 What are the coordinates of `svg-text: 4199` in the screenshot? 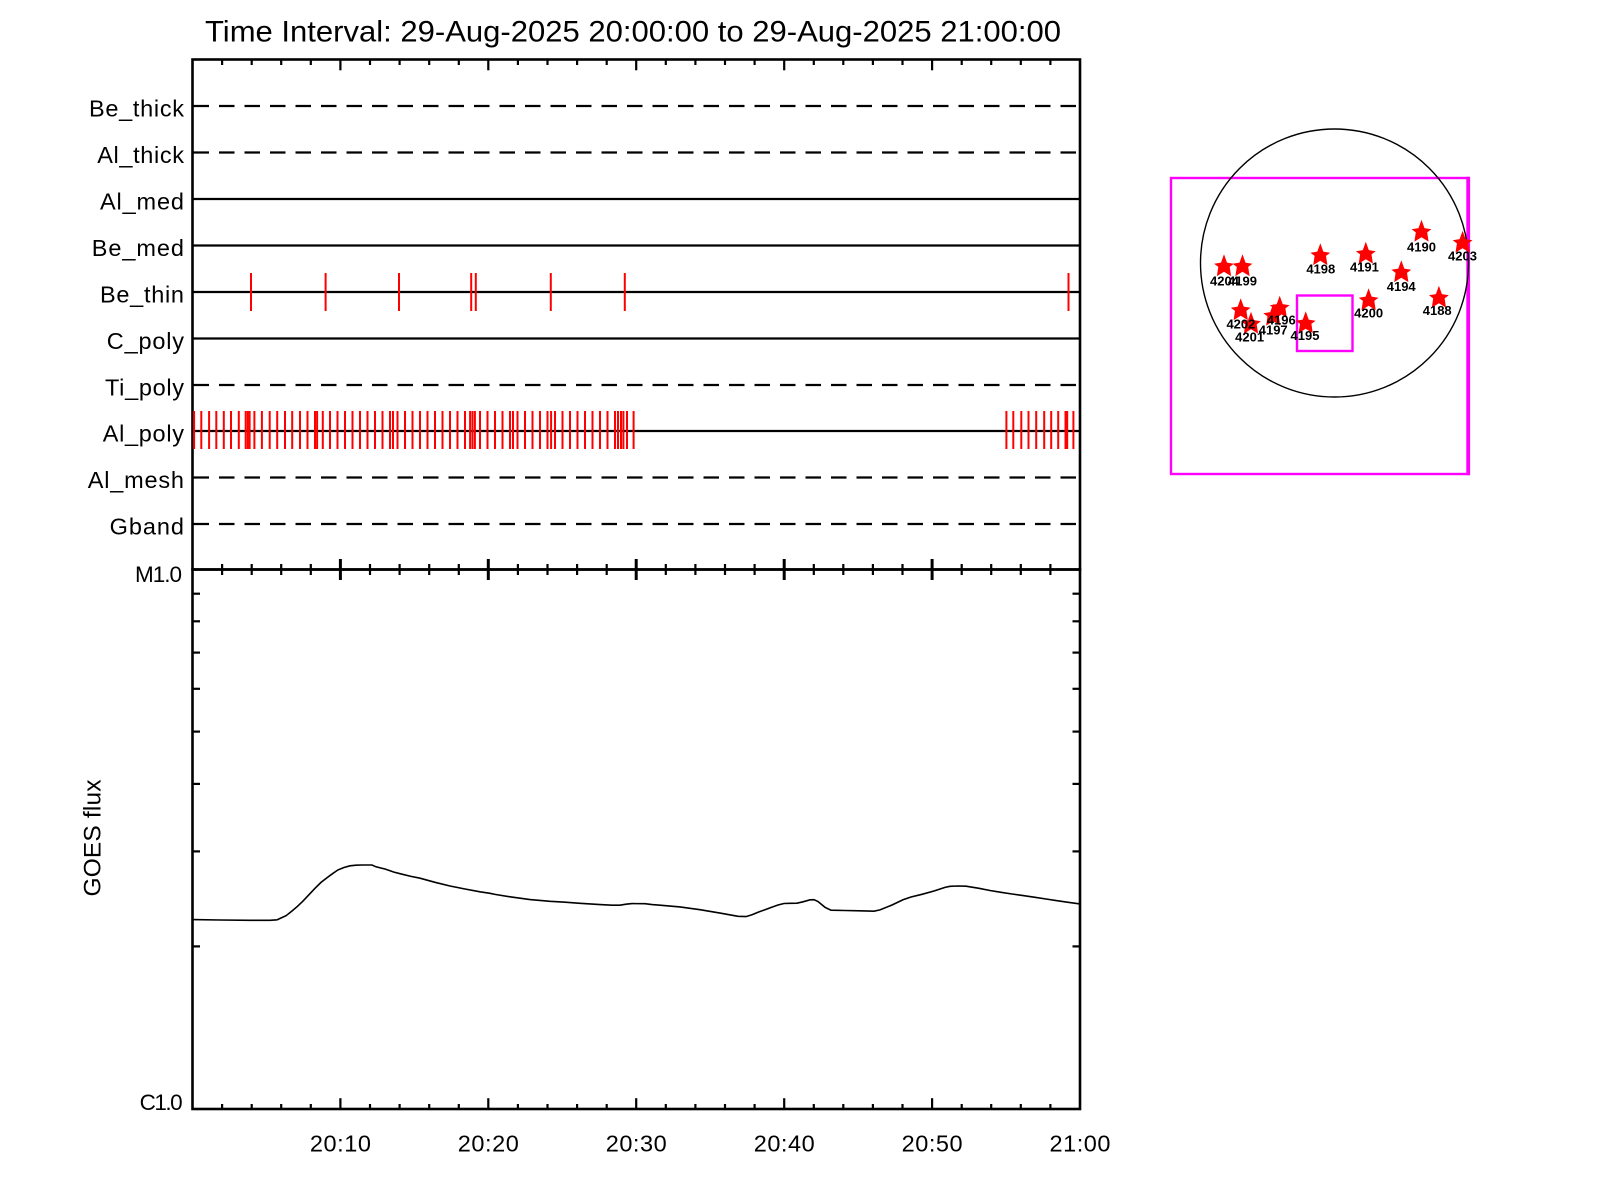 It's located at (1242, 281).